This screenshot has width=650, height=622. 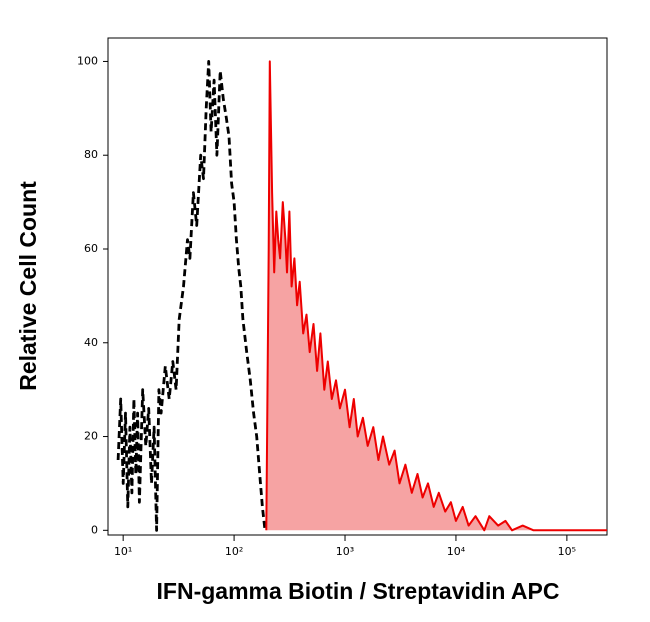 What do you see at coordinates (456, 551) in the screenshot?
I see `x-tick-label: 10⁴` at bounding box center [456, 551].